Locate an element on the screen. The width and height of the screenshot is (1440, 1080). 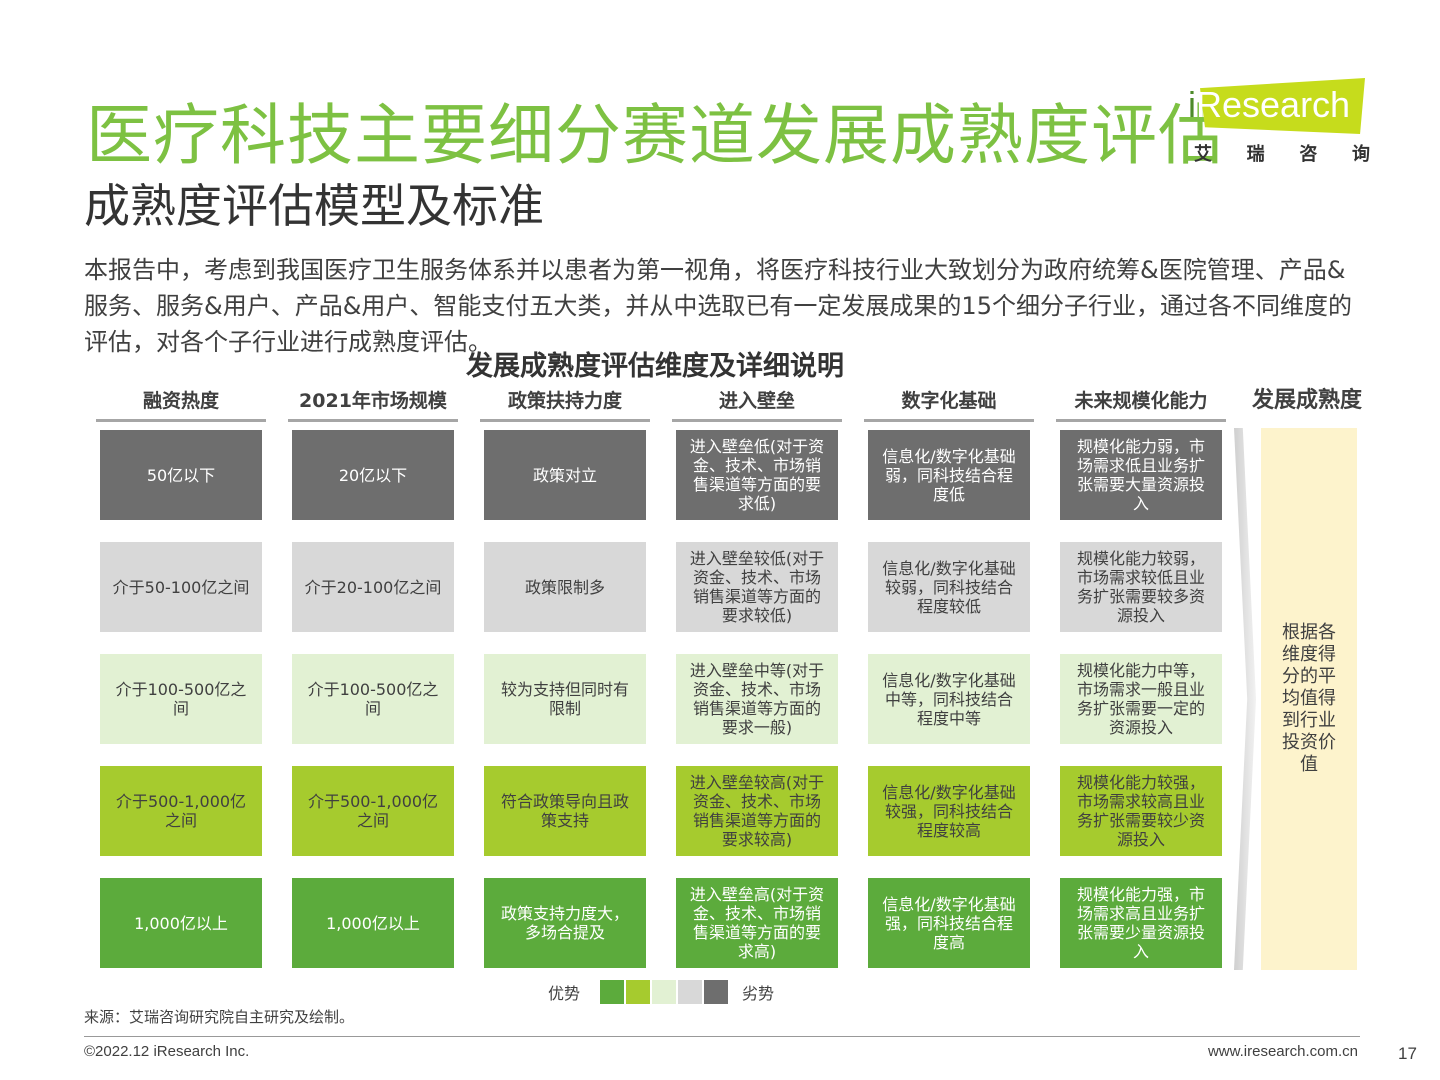
grid-cell: 信息化/数字化基础弱，同科技结合程度低 is located at coordinates (949, 475).